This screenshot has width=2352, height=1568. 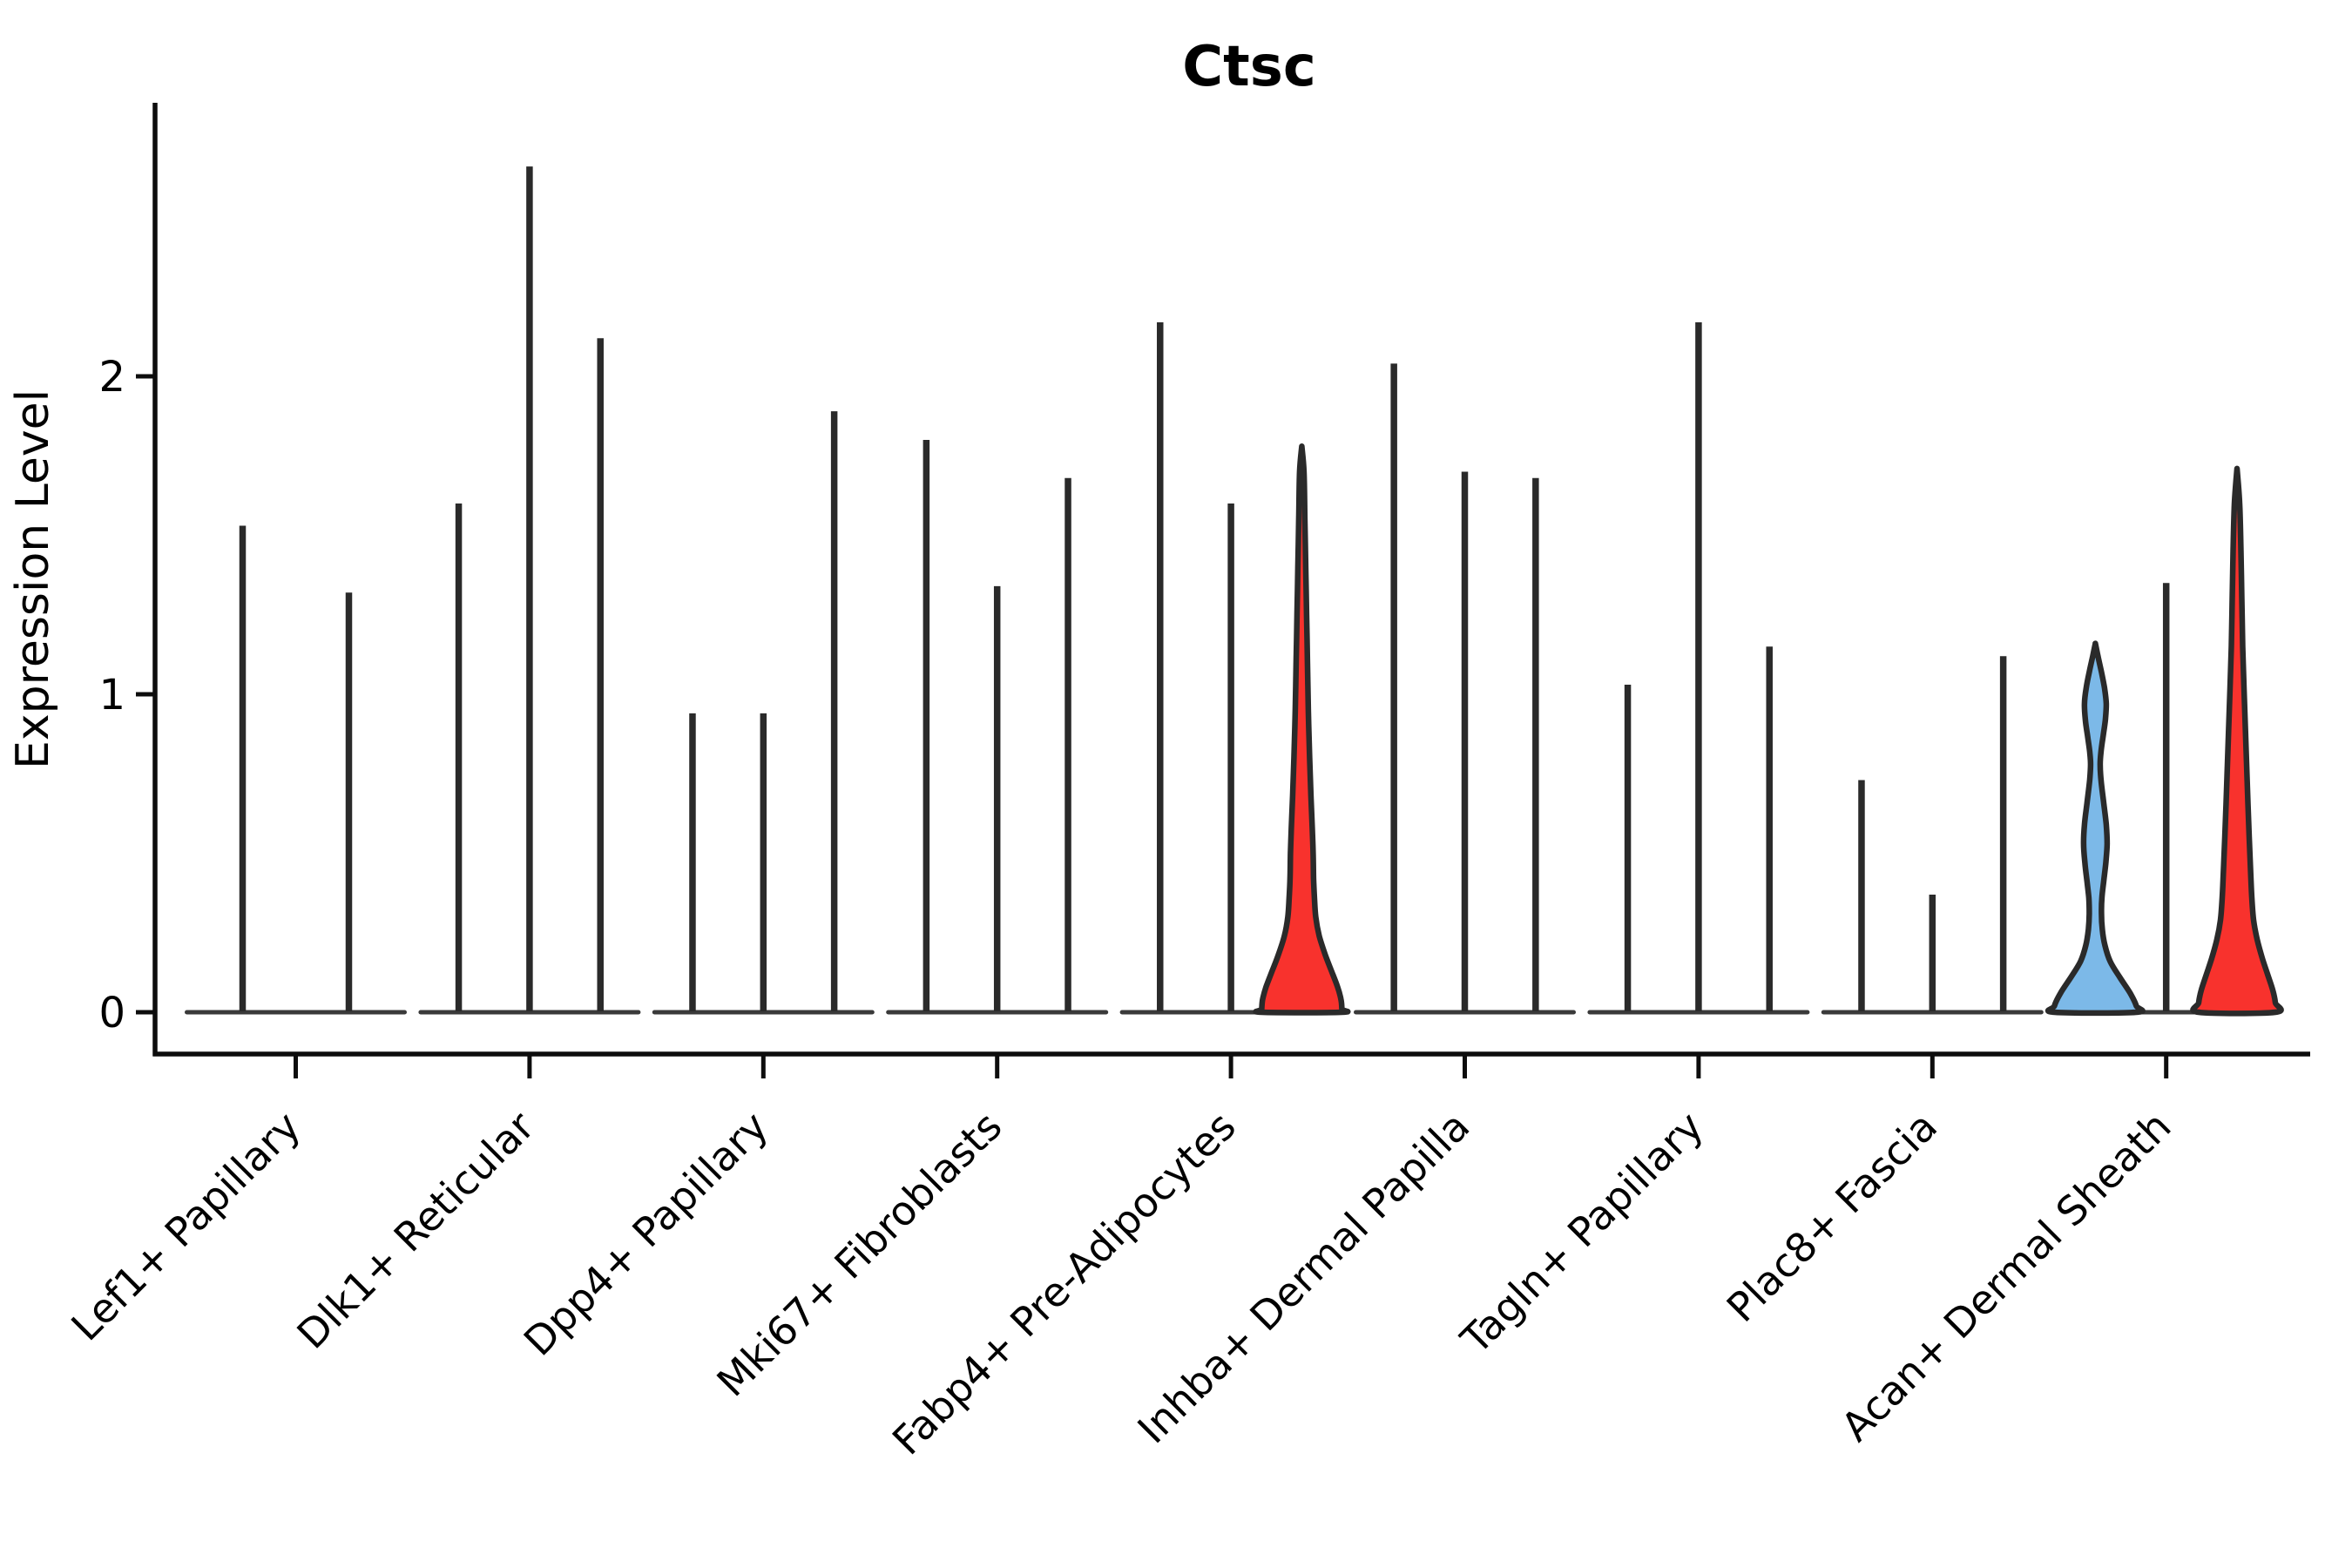 I want to click on violin-filled-blue, so click(x=2095, y=829).